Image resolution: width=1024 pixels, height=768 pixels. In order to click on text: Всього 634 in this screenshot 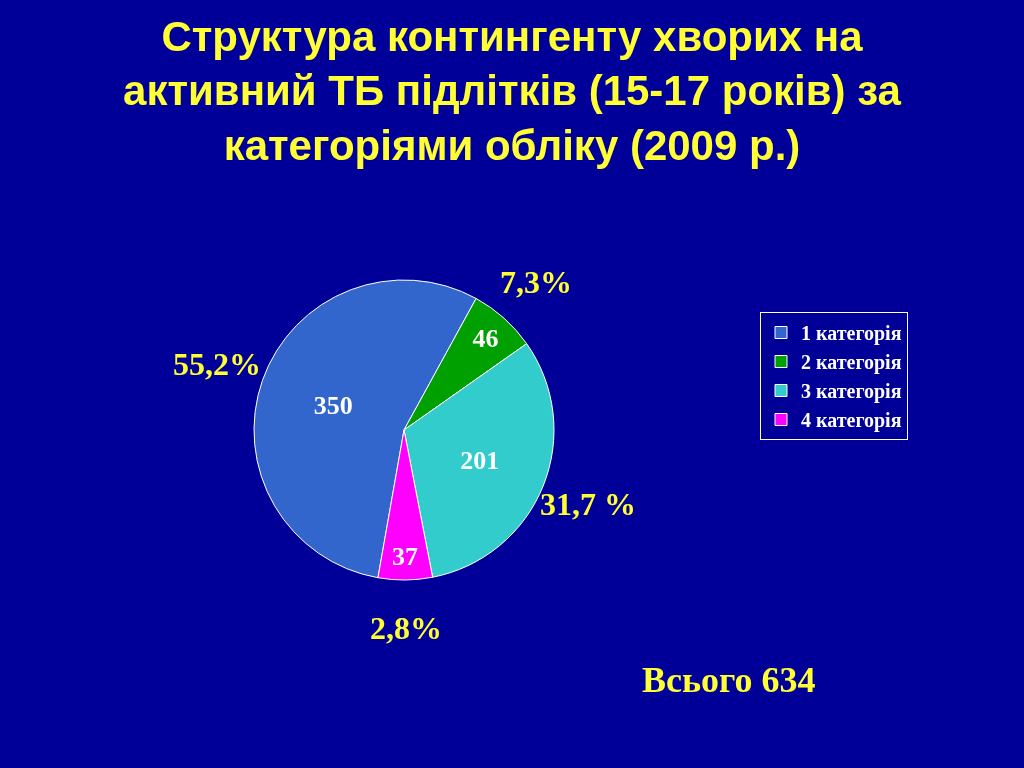, I will do `click(729, 680)`.